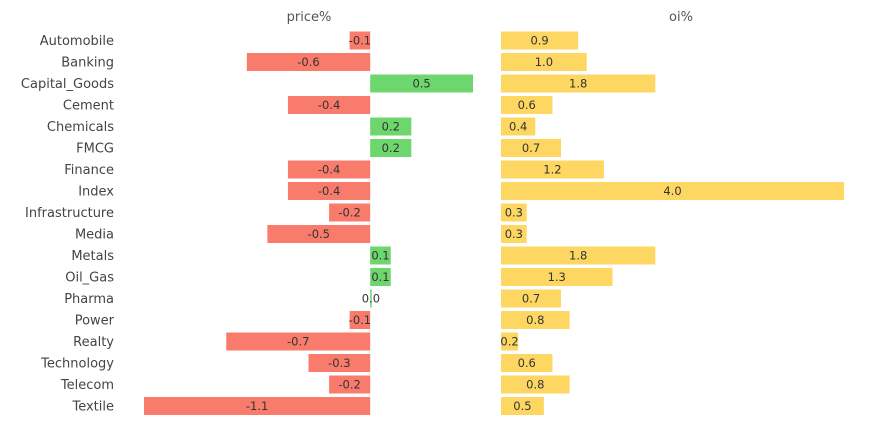 This screenshot has height=434, width=877. What do you see at coordinates (88, 106) in the screenshot?
I see `category-label: Cement` at bounding box center [88, 106].